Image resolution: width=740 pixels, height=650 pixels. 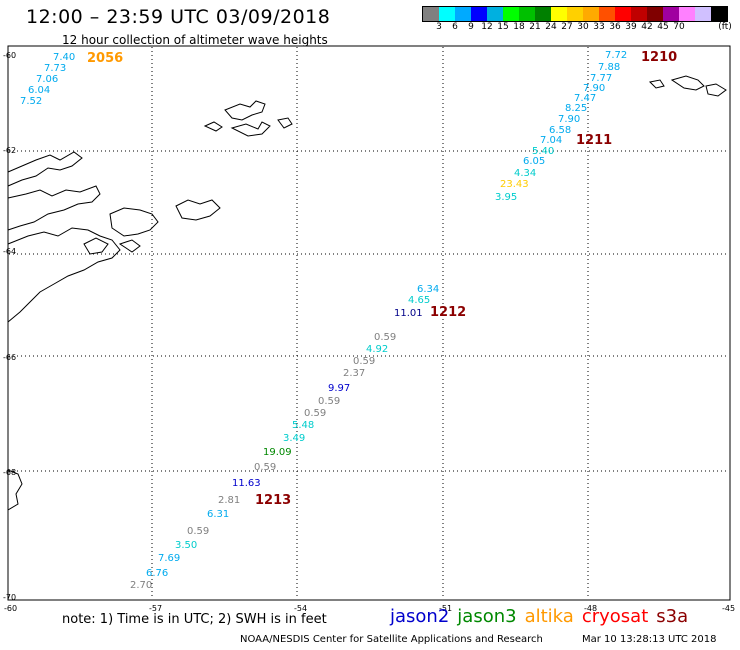 I want to click on color-scale-legend, so click(x=575, y=14).